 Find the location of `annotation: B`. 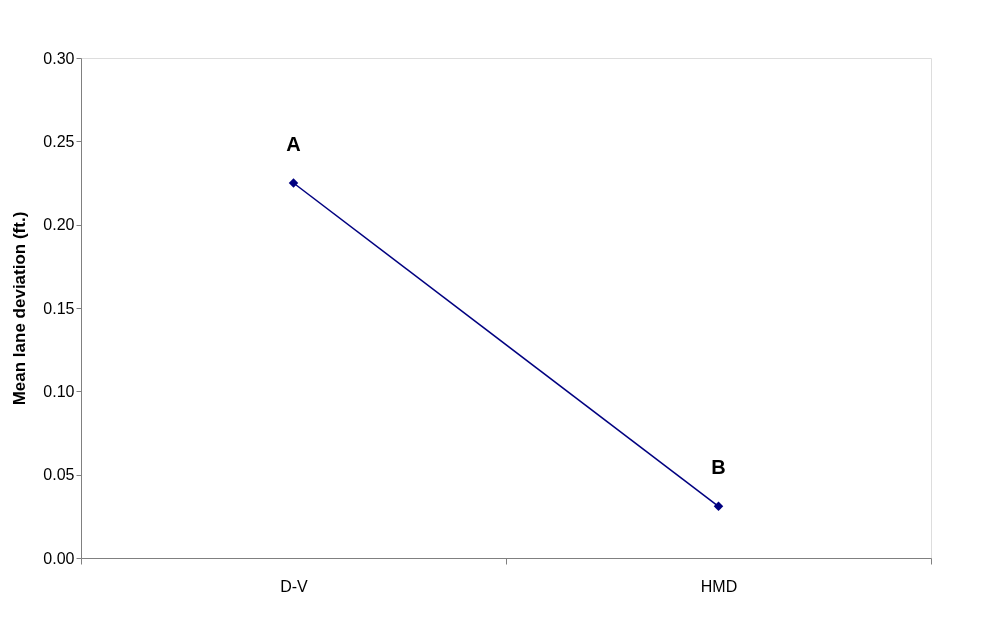

annotation: B is located at coordinates (718, 467).